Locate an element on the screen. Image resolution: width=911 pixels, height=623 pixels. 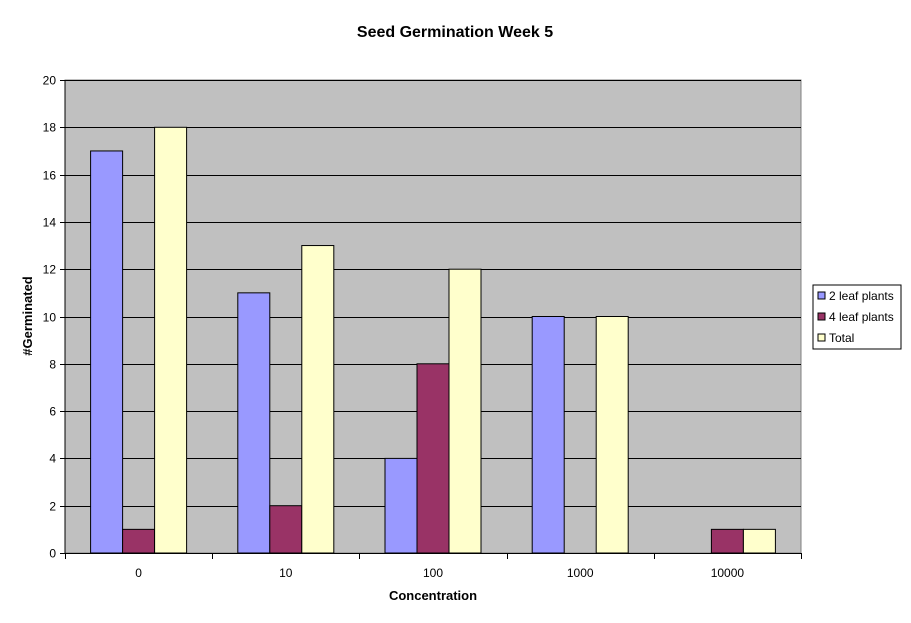
y-tick-label: 16 is located at coordinates (50, 176).